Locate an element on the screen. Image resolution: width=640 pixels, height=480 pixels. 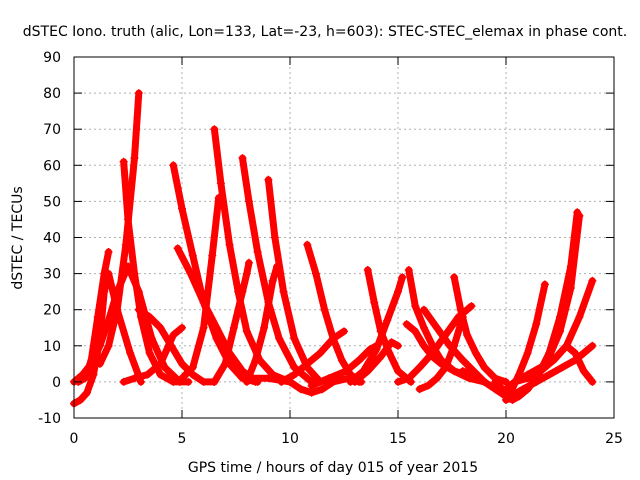
x-tick-label: 10 is located at coordinates (290, 439).